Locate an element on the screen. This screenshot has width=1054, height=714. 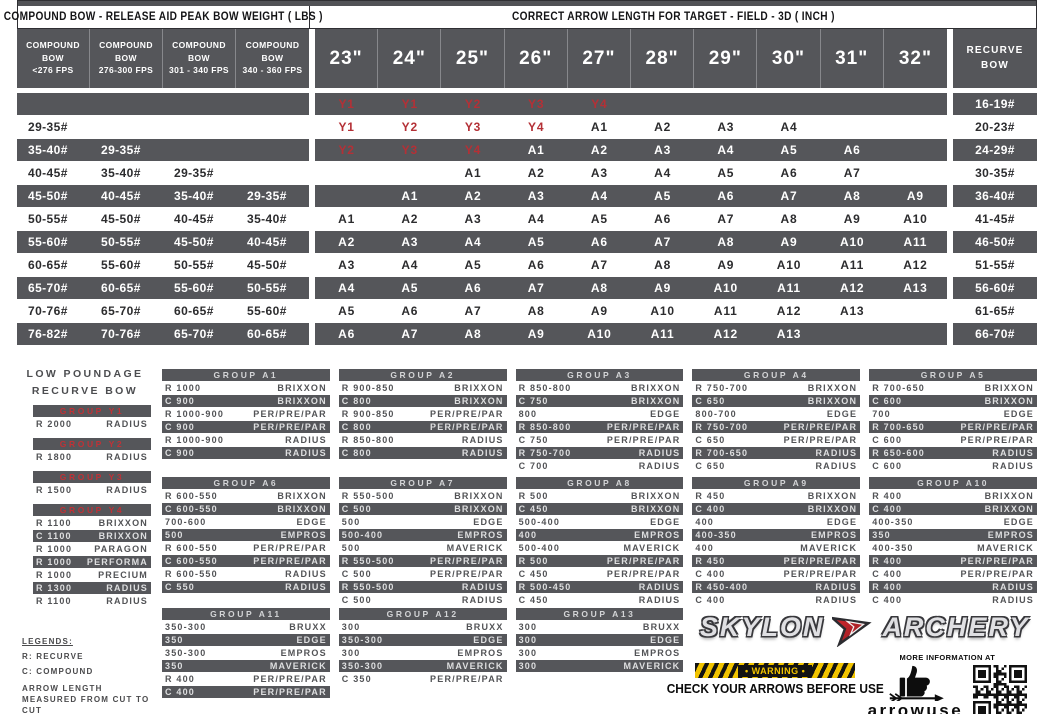
arrow-group-cell: A13 is located at coordinates (852, 311).